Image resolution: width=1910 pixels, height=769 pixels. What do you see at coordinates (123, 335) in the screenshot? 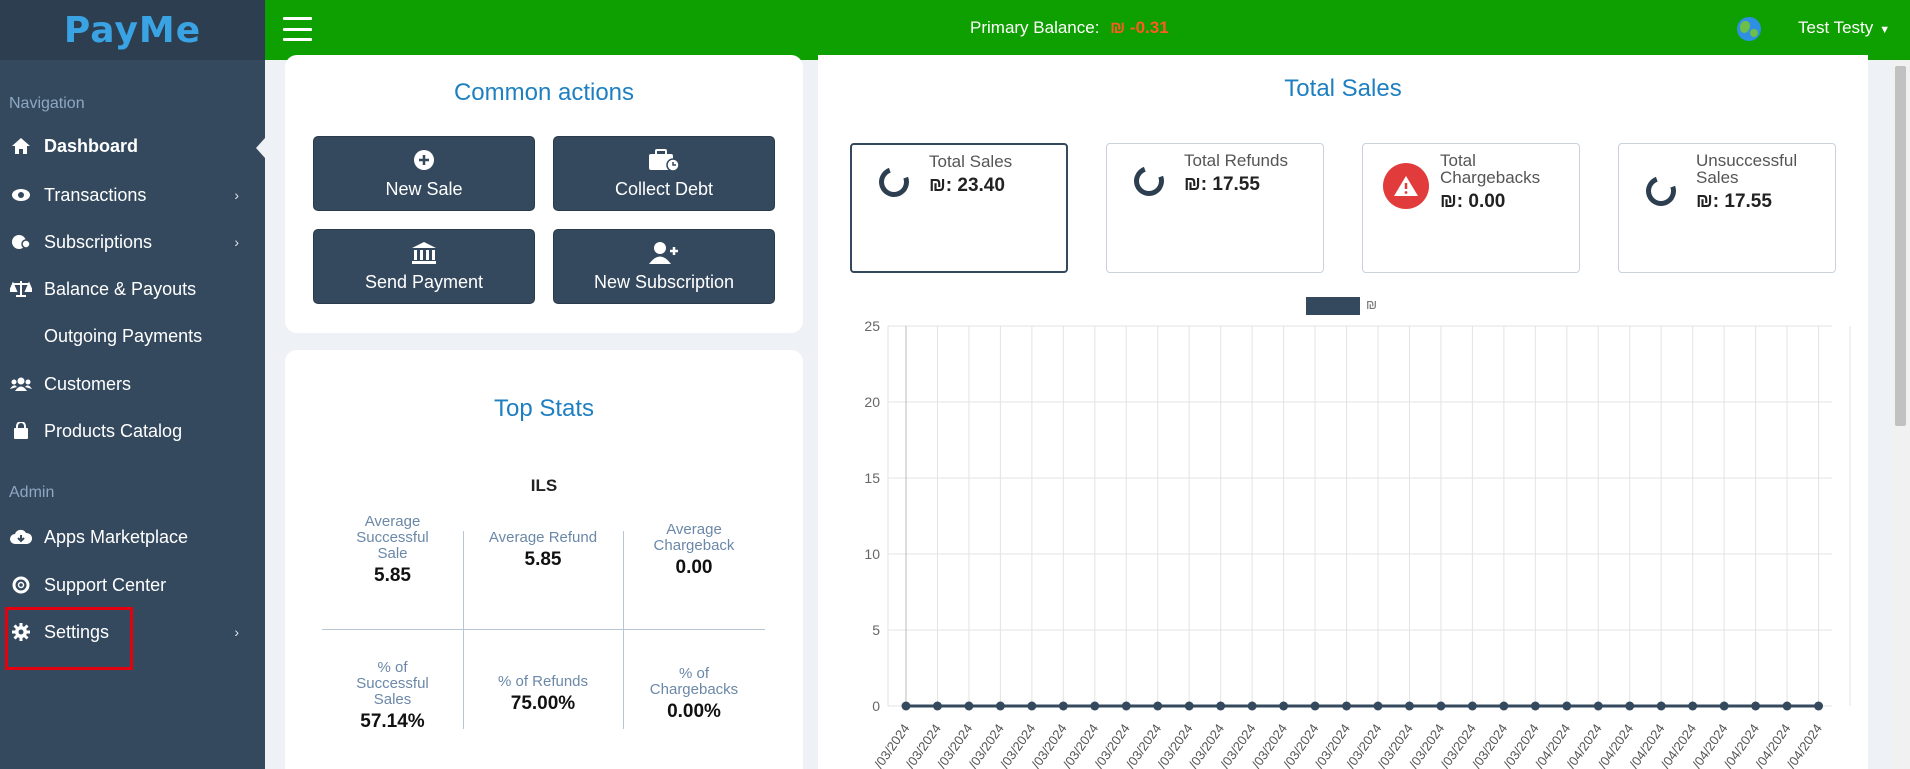
I see `sidebar-item-label: Outgoing Payments` at bounding box center [123, 335].